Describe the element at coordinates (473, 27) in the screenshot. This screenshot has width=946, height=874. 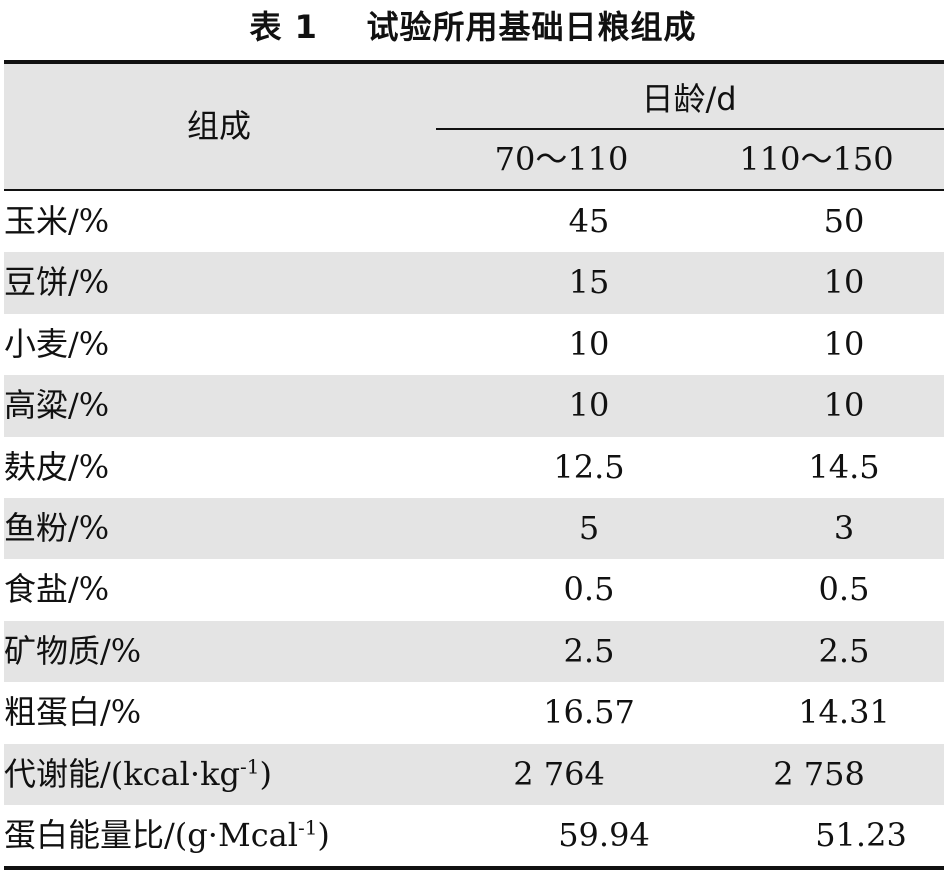
I see `table-title: 表 1 试验所用基础日粮组成` at that location.